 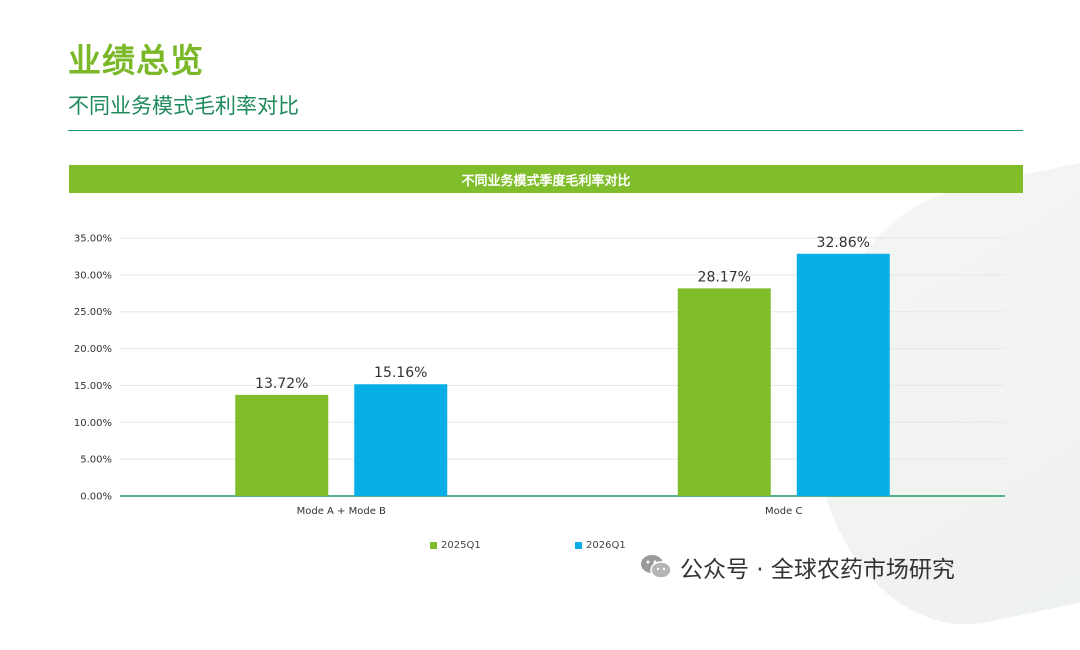 I want to click on header-divider, so click(x=545, y=130).